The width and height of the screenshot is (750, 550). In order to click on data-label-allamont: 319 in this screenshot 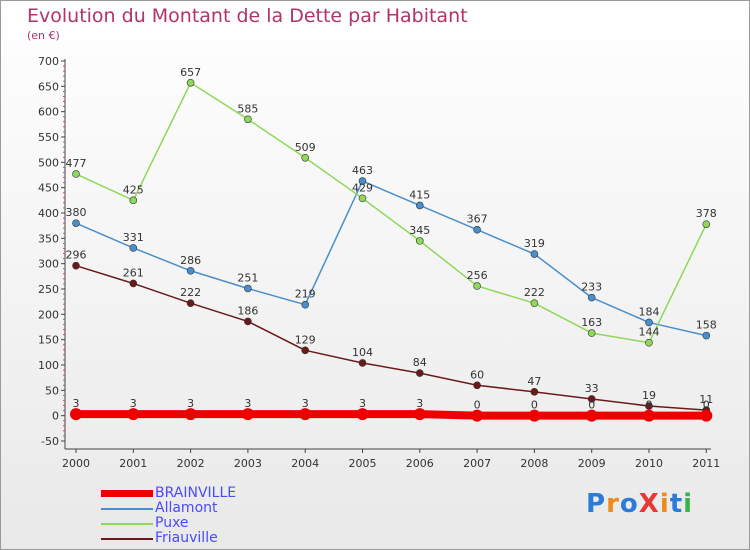, I will do `click(534, 243)`.